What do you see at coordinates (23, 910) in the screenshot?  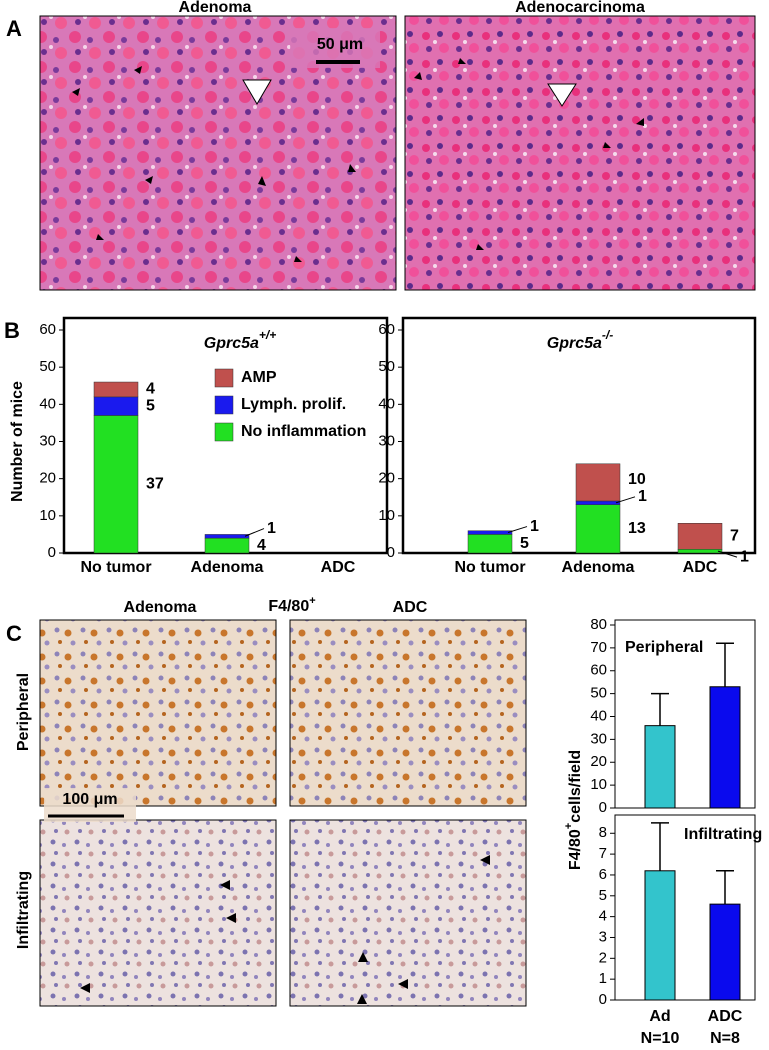 I see `row-label: Infiltrating` at bounding box center [23, 910].